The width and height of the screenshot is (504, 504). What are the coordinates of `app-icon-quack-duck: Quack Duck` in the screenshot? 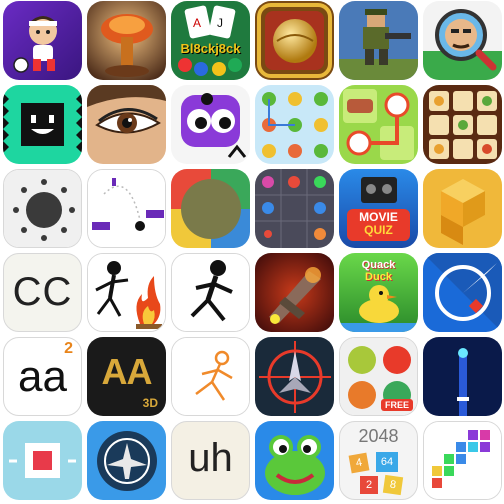 It's located at (378, 292).